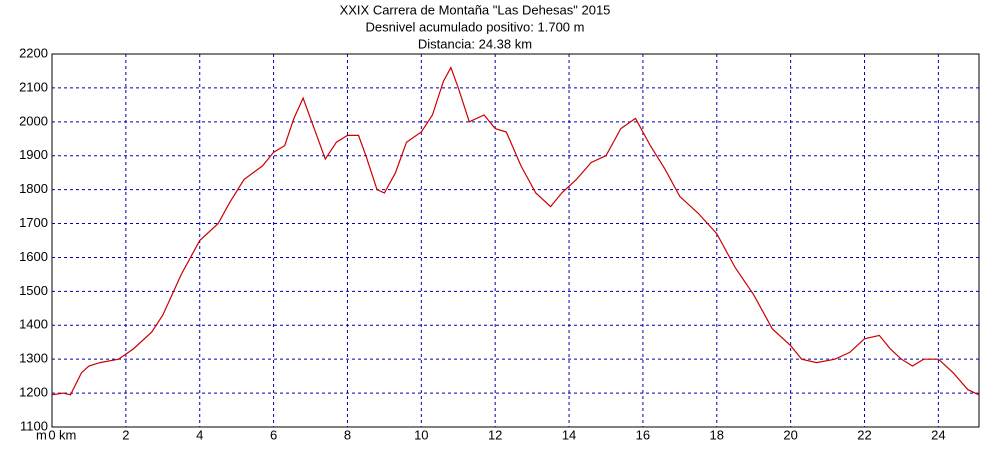 This screenshot has width=1005, height=449. I want to click on x-tick-label: 20, so click(790, 434).